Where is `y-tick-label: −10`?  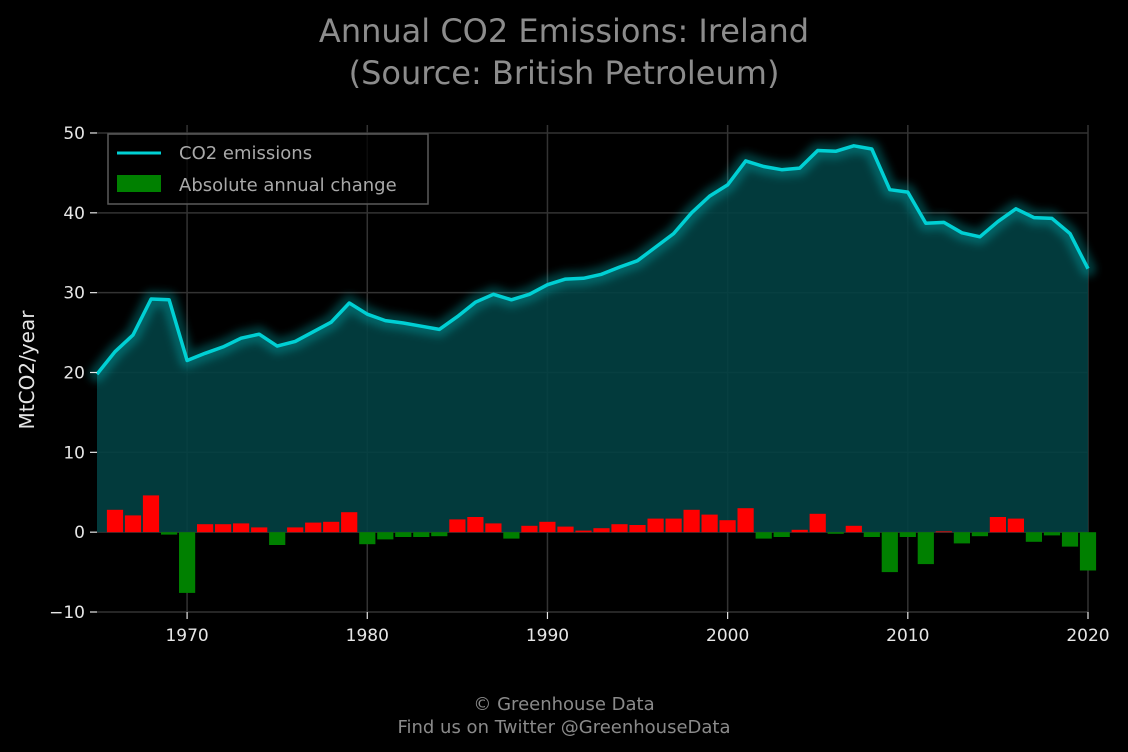 y-tick-label: −10 is located at coordinates (67, 613).